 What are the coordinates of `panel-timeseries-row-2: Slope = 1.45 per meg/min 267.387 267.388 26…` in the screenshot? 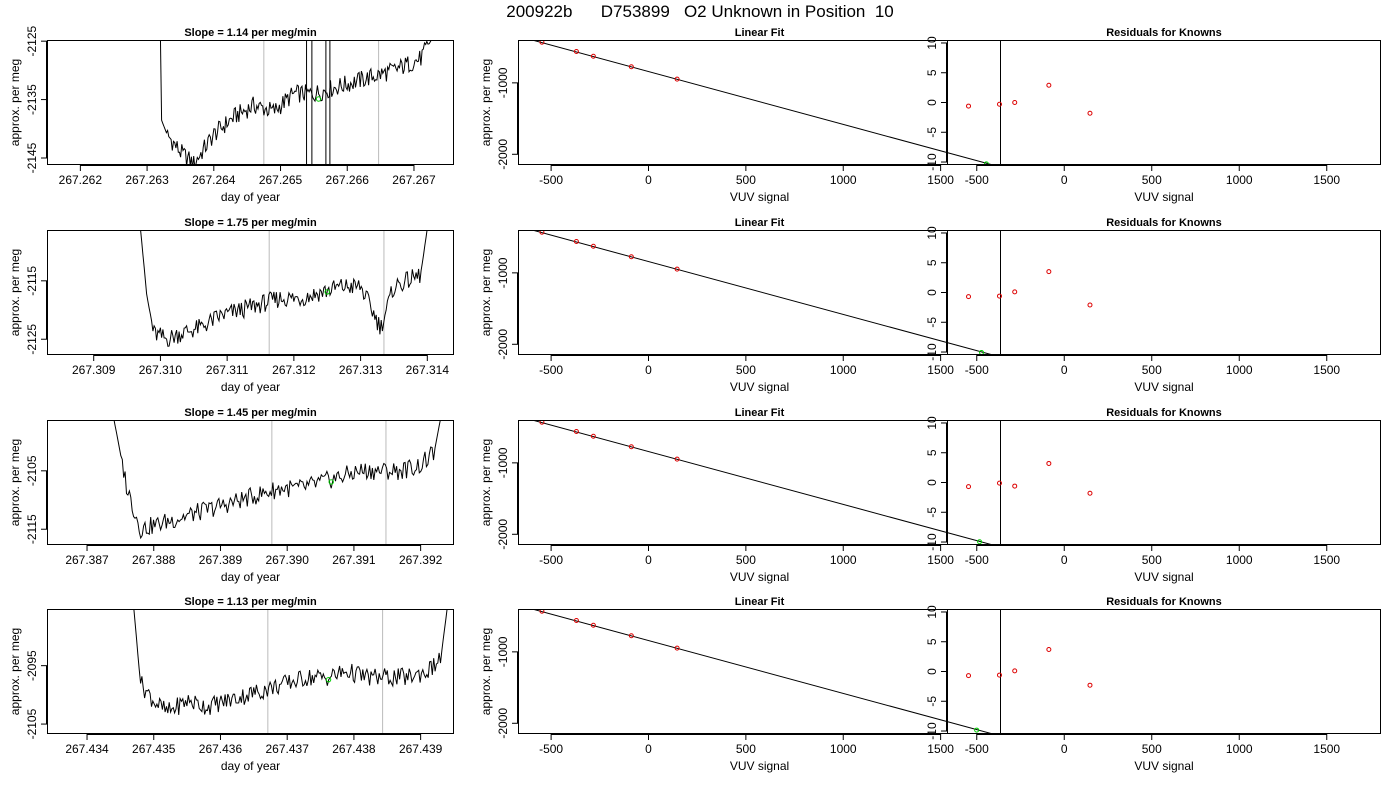 It's located at (231, 495).